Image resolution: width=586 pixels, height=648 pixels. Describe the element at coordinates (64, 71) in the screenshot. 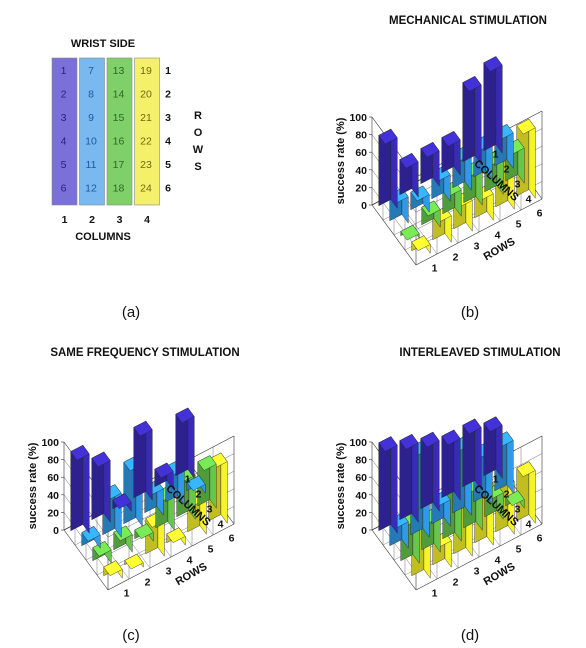

I see `electrode-number: 1` at that location.